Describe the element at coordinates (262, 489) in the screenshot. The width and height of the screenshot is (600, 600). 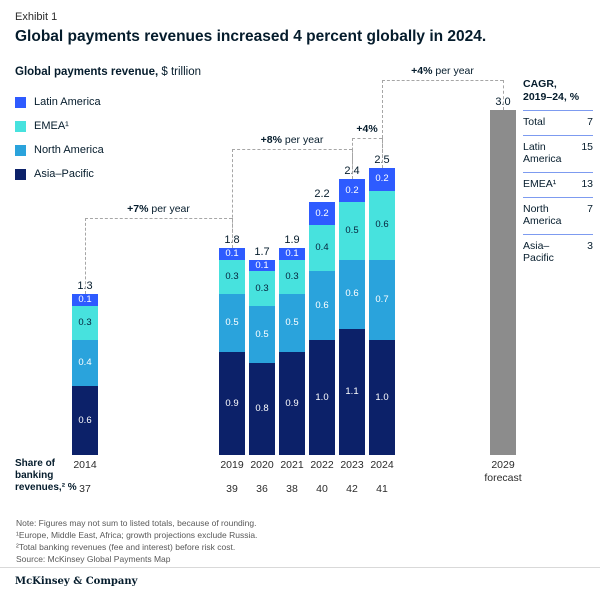
I see `share-of-banking-value: 36` at that location.